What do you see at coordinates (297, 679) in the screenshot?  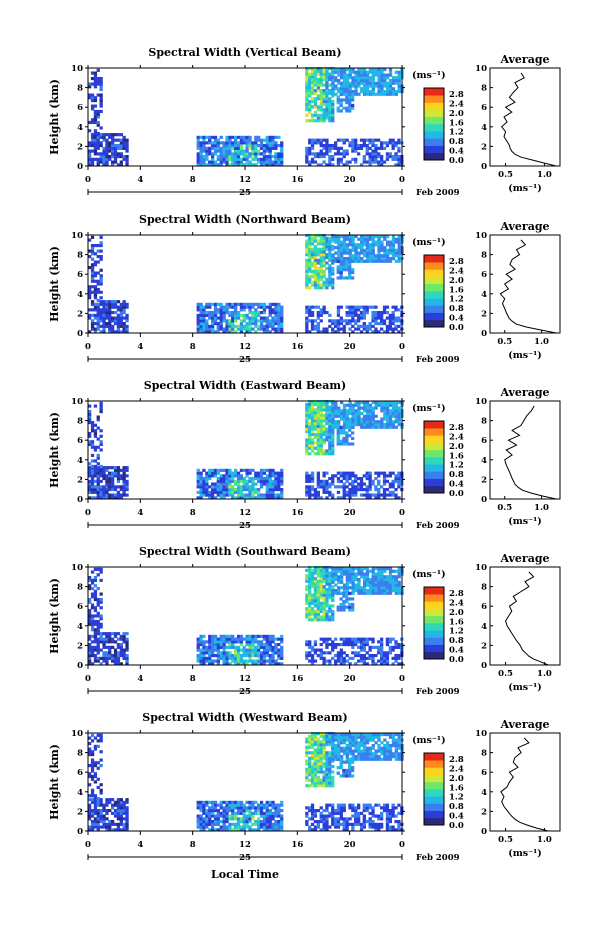 I see `x-tick-label: 16` at bounding box center [297, 679].